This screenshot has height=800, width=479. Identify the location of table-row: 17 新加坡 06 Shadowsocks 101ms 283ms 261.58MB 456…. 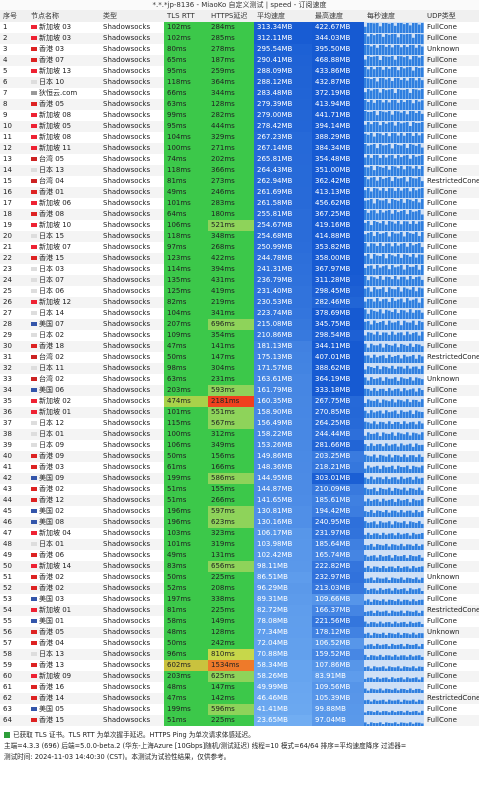
(239, 203).